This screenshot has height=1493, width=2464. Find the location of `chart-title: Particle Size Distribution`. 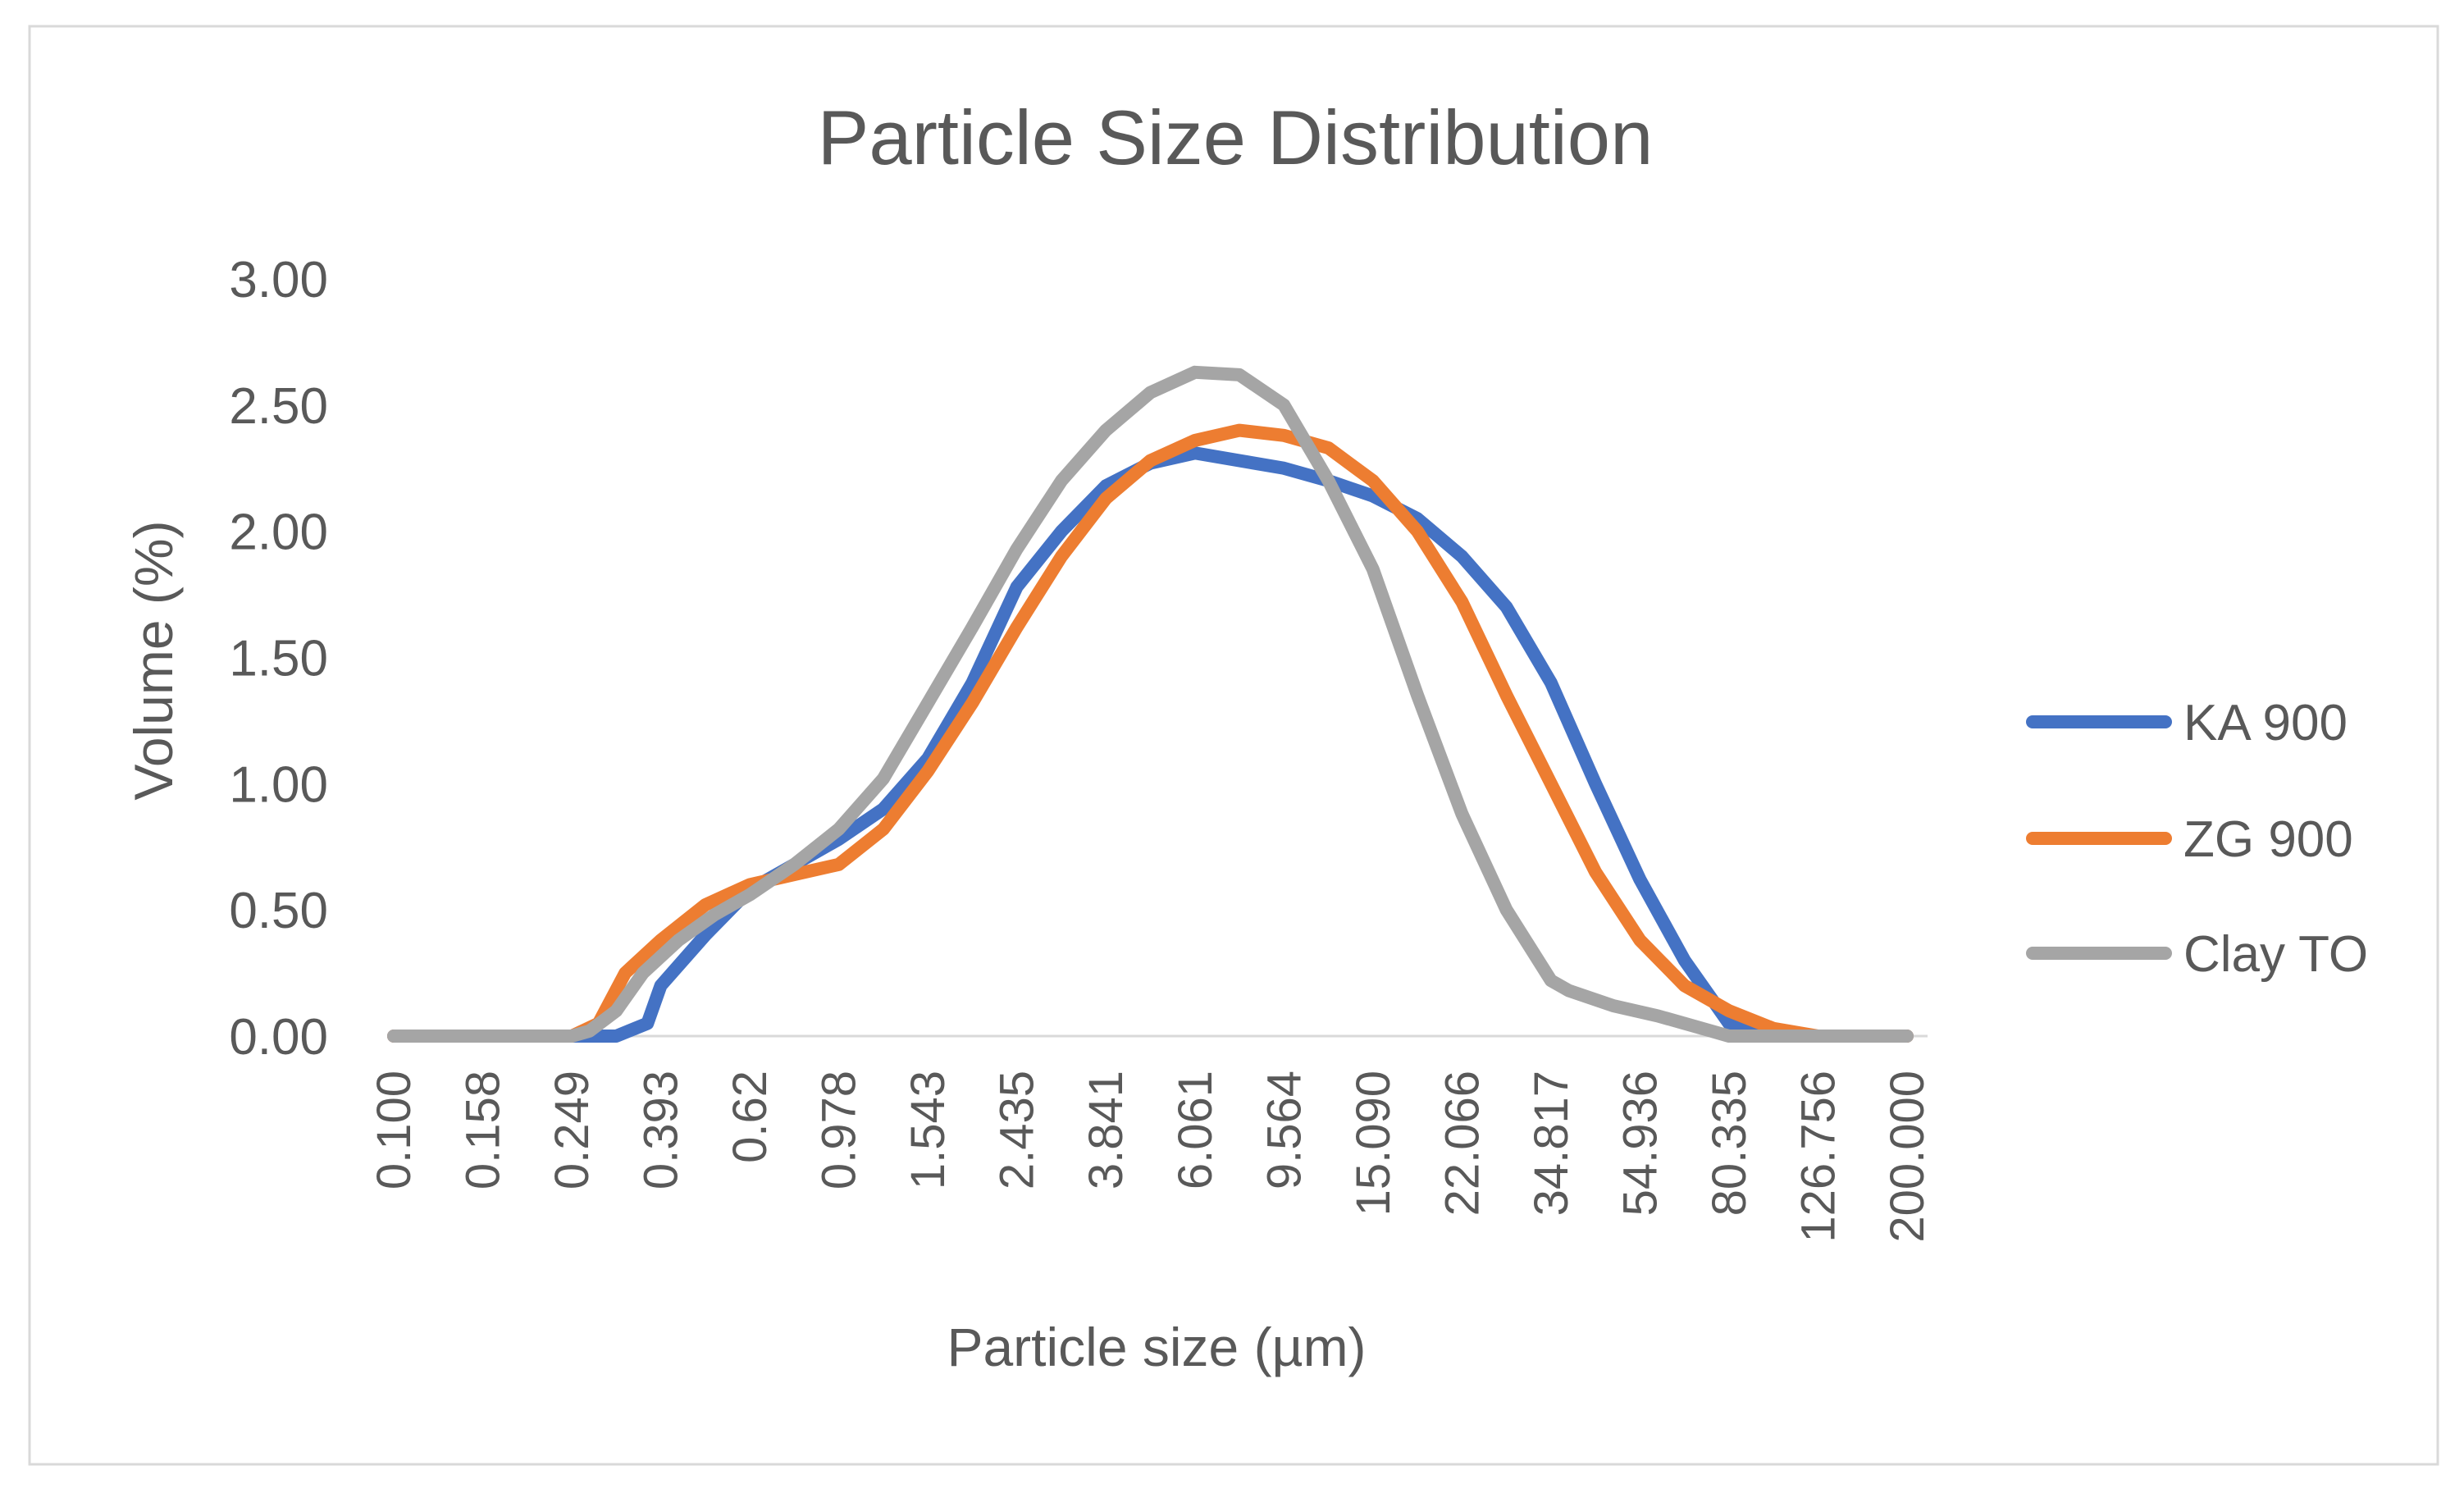

chart-title: Particle Size Distribution is located at coordinates (1236, 137).